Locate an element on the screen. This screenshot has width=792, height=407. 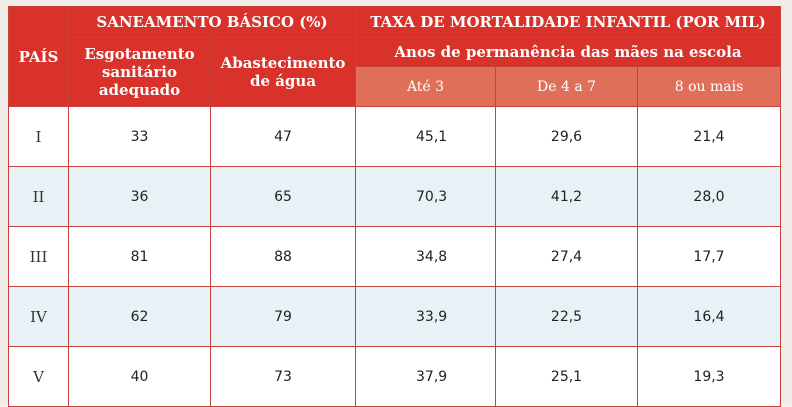
cell-sewage: 40 is located at coordinates (139, 376).